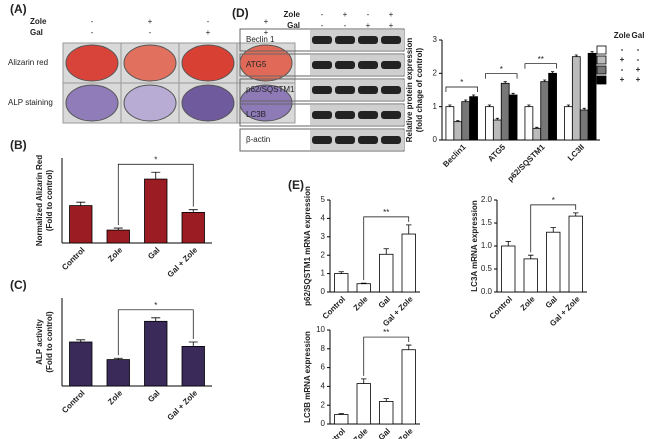  Describe the element at coordinates (323, 367) in the screenshot. I see `y-tick-label: 6` at that location.